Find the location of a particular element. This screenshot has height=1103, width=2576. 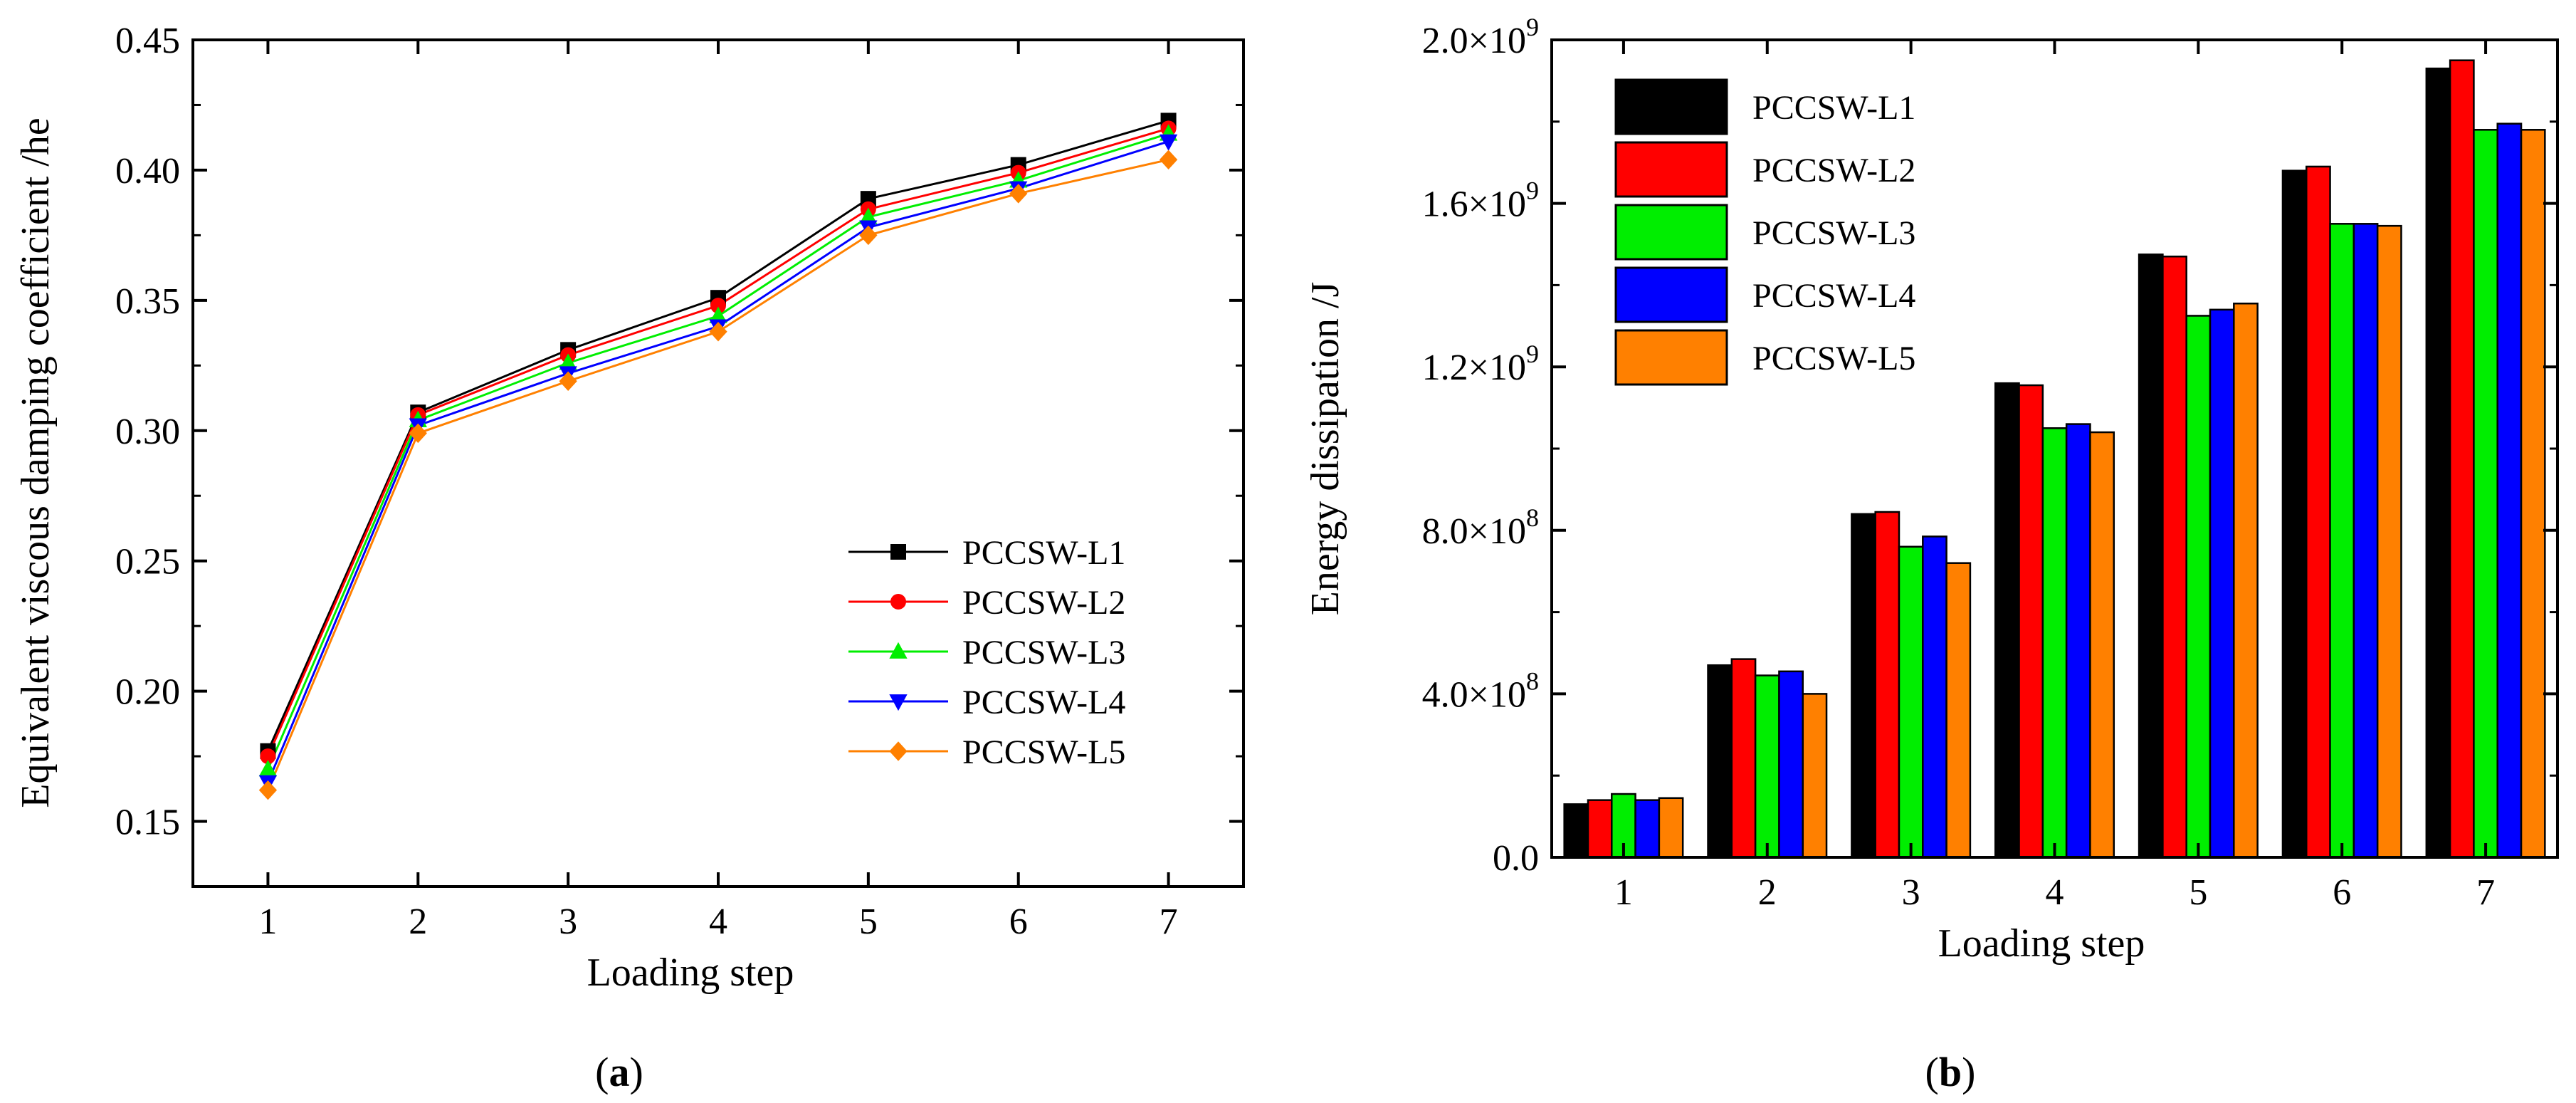

y-tick-label: 0.40 is located at coordinates (148, 171).